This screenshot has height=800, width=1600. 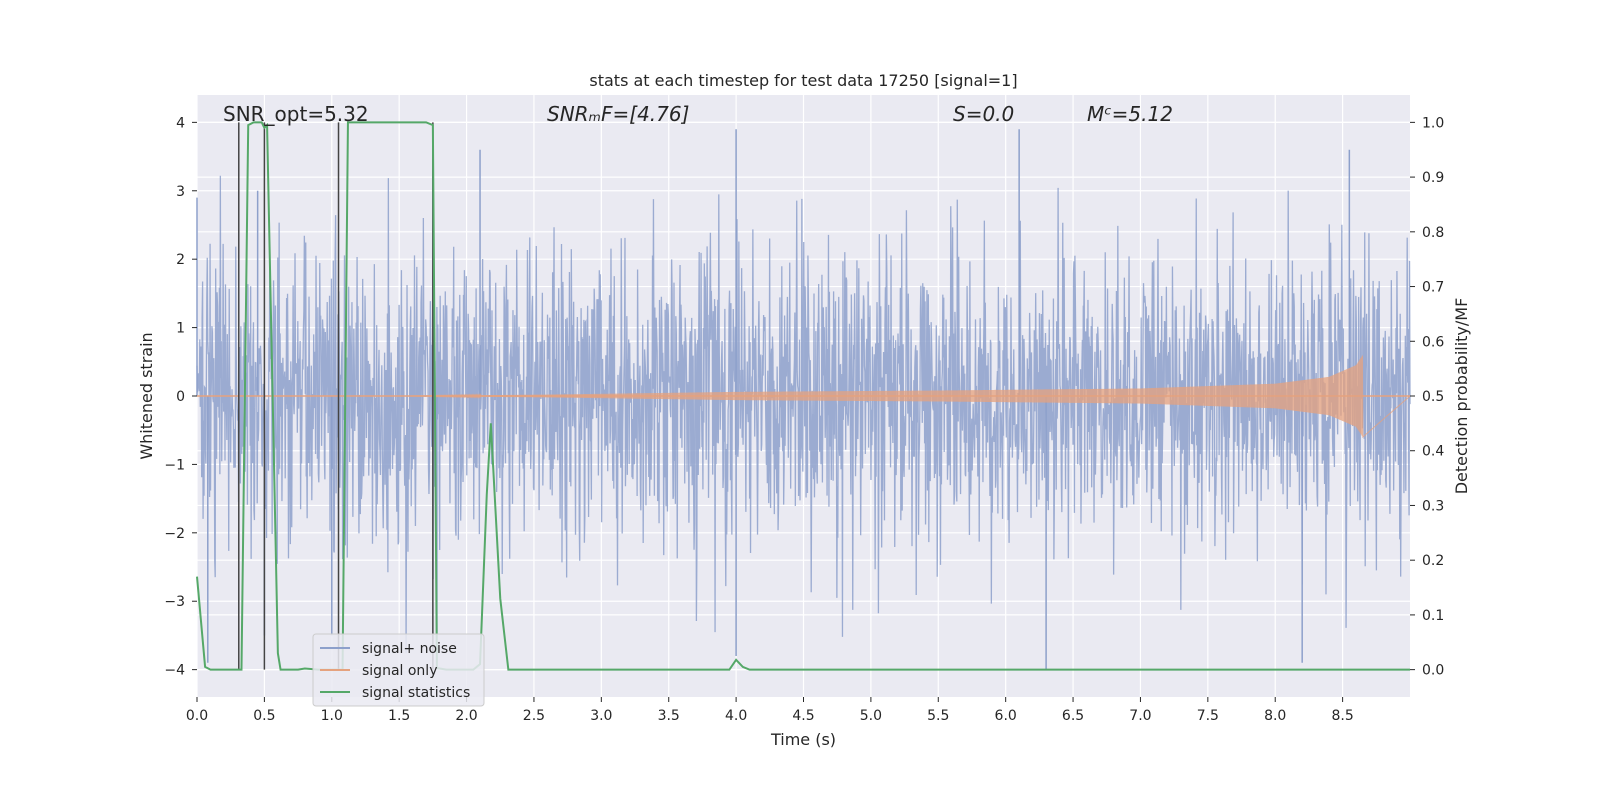 I want to click on x-tick-label: 7.5, so click(x=1208, y=716).